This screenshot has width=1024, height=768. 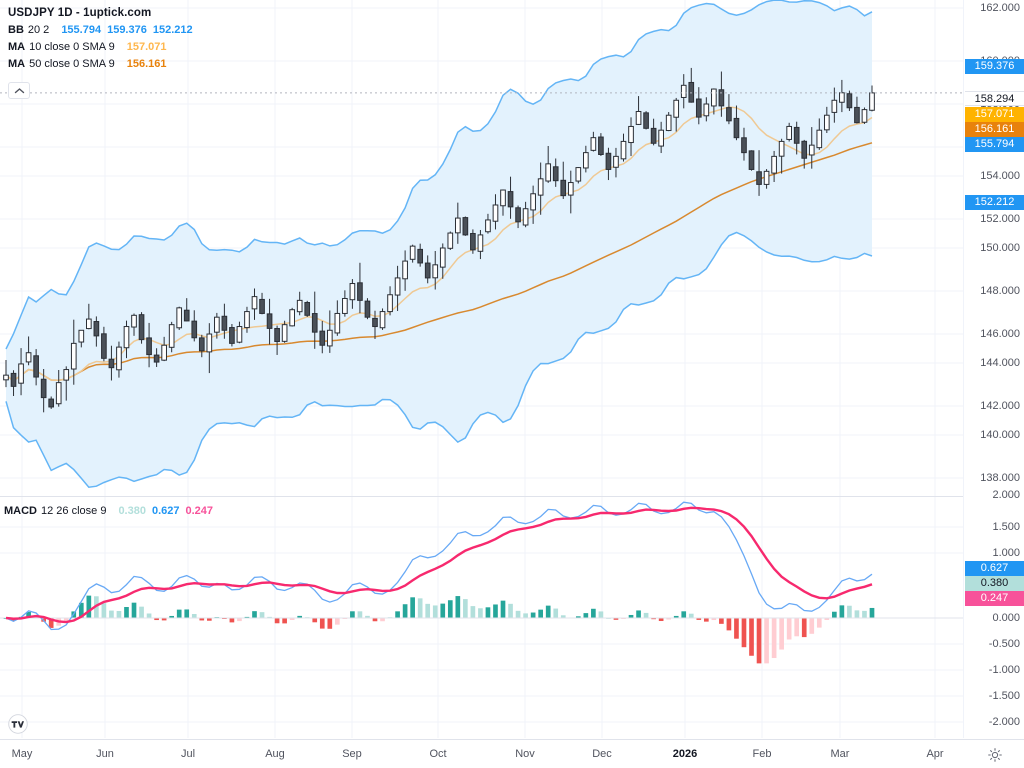 What do you see at coordinates (1004, 696) in the screenshot?
I see `macd-axis-tick-6: -1.500` at bounding box center [1004, 696].